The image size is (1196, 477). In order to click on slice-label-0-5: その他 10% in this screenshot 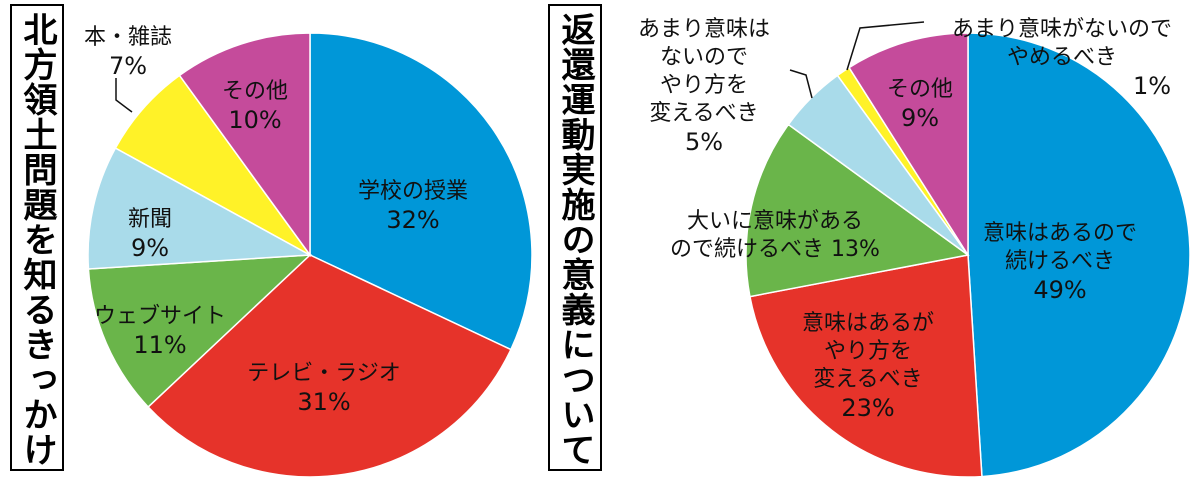, I will do `click(255, 106)`.